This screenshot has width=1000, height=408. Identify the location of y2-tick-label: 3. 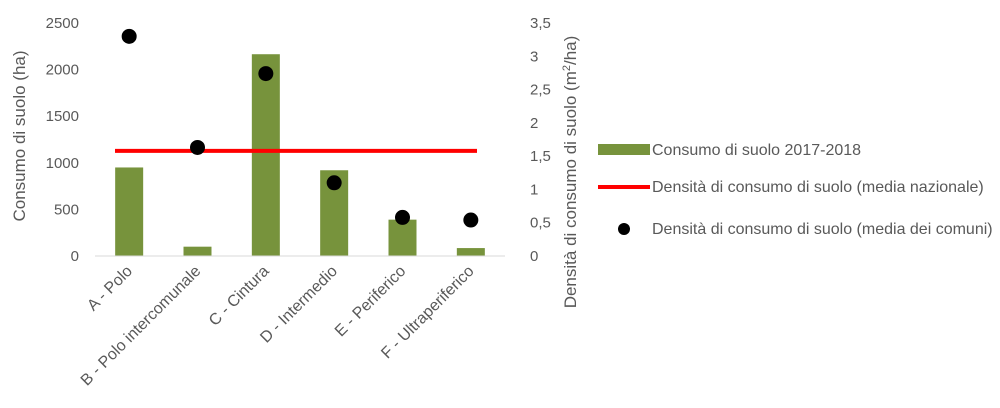
(534, 56).